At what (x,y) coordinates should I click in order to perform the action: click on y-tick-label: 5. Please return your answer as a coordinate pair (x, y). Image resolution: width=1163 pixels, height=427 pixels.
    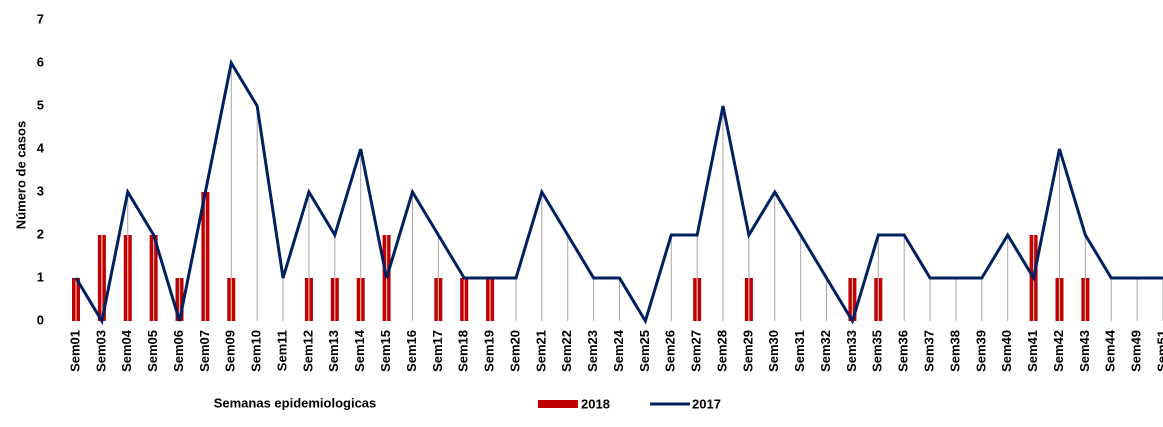
    Looking at the image, I should click on (40, 104).